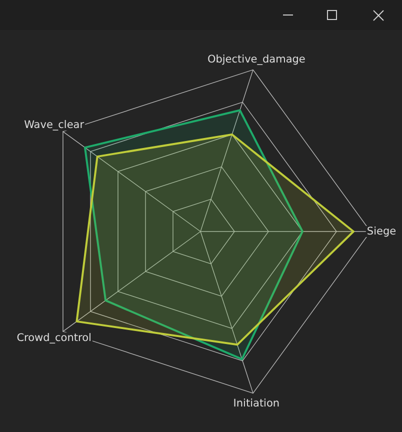  Describe the element at coordinates (256, 59) in the screenshot. I see `spoke-label: Objective_damage` at that location.